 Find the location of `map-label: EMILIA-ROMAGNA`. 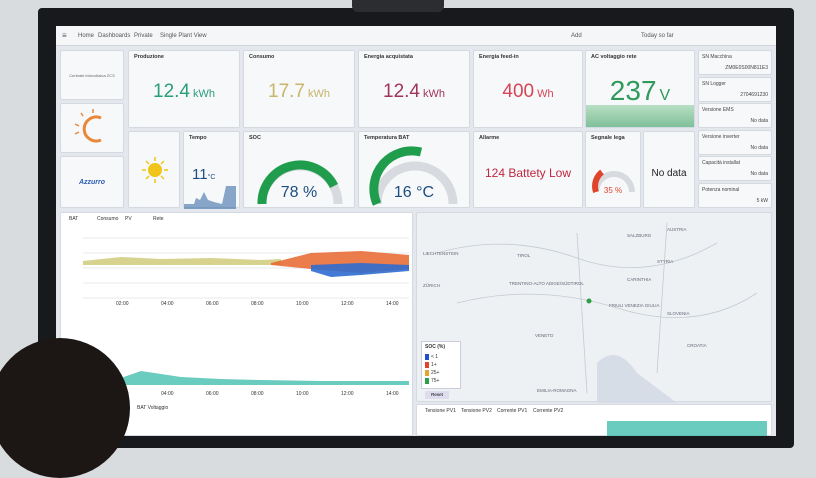

map-label: EMILIA-ROMAGNA is located at coordinates (557, 390).